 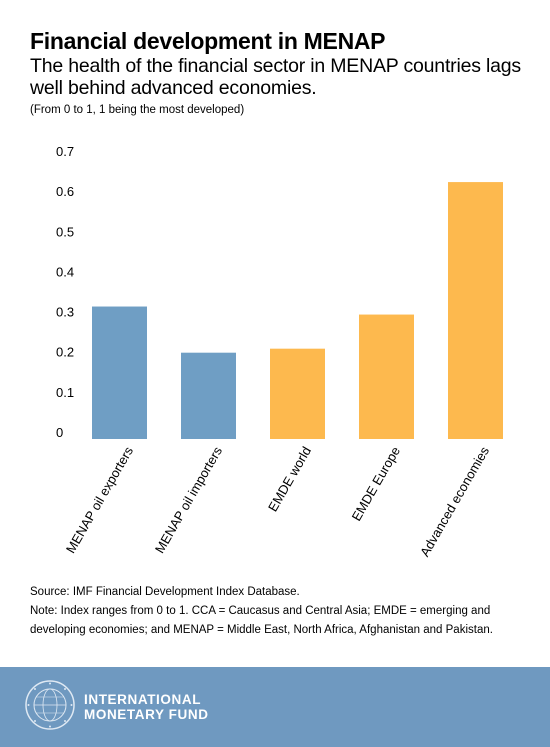 I want to click on y-tick-label: 0.5, so click(x=65, y=231).